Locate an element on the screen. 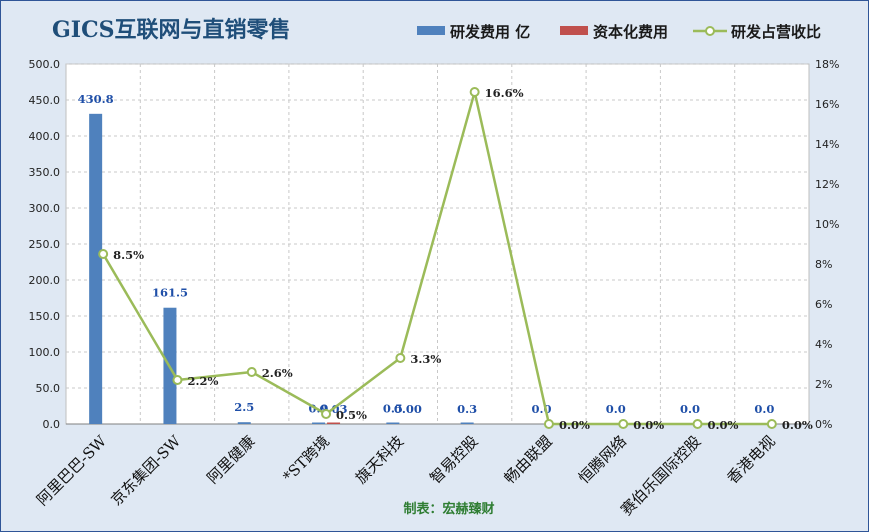 Image resolution: width=869 pixels, height=532 pixels. data-label-rd-ratio: 2.6% is located at coordinates (277, 373).